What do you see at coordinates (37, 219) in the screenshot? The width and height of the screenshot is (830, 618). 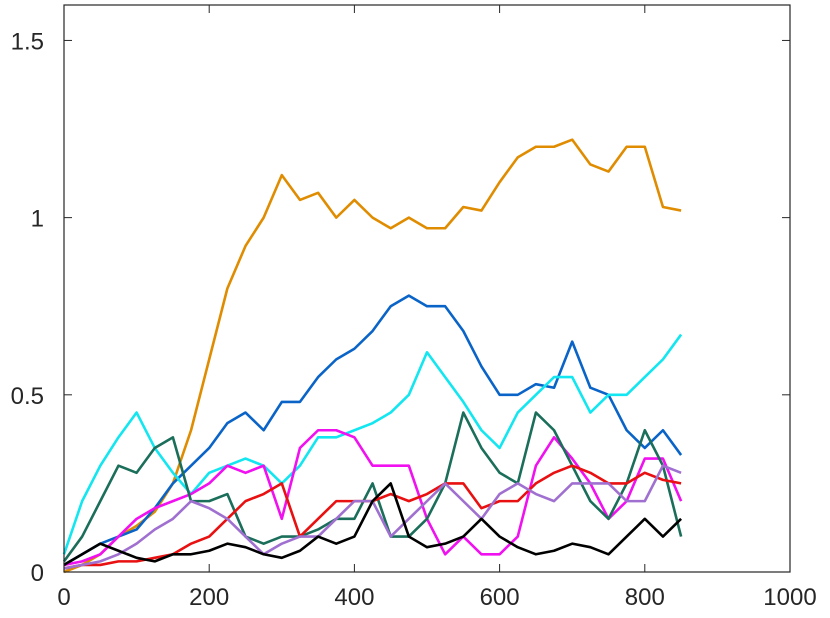 I see `y-tick-label: 1` at bounding box center [37, 219].